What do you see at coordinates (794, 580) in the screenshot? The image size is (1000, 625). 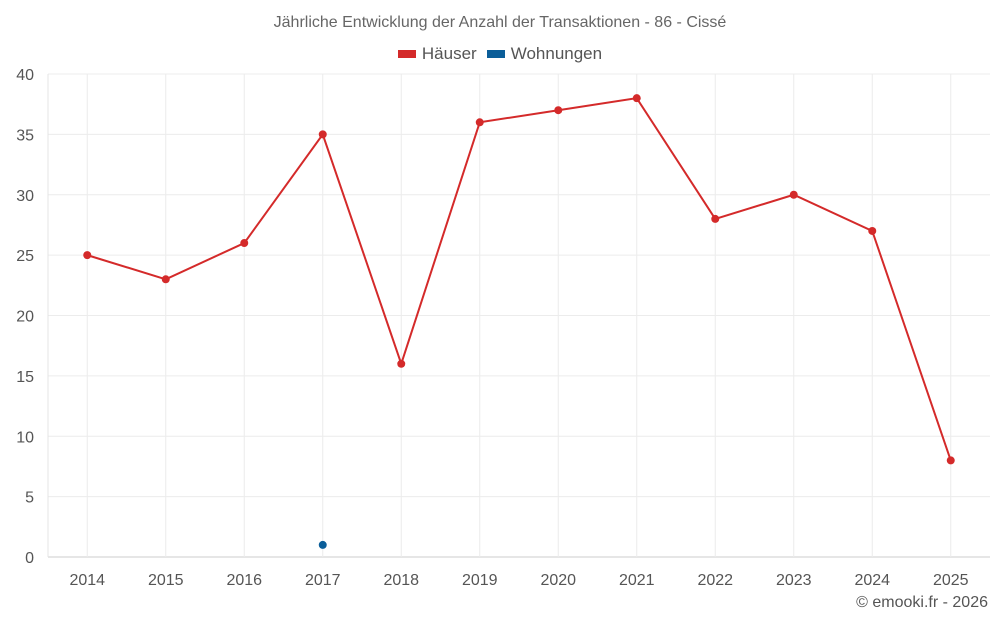 I see `x-tick-label: 2023` at bounding box center [794, 580].